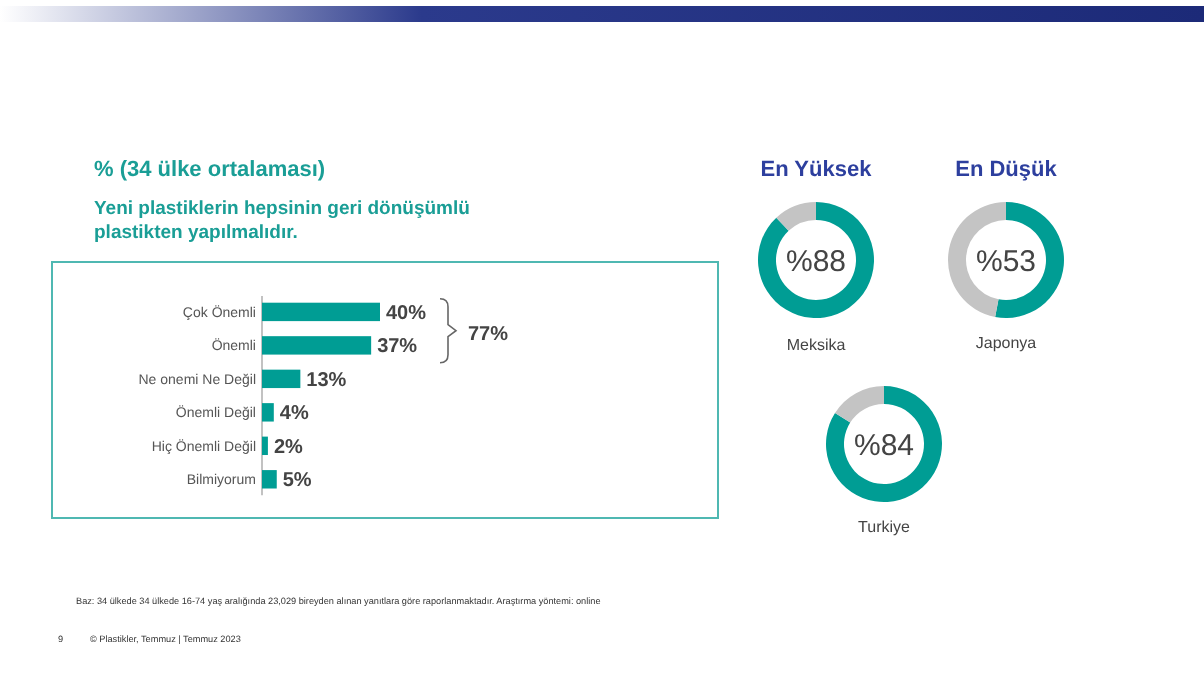  I want to click on data-label: %88, so click(816, 262).